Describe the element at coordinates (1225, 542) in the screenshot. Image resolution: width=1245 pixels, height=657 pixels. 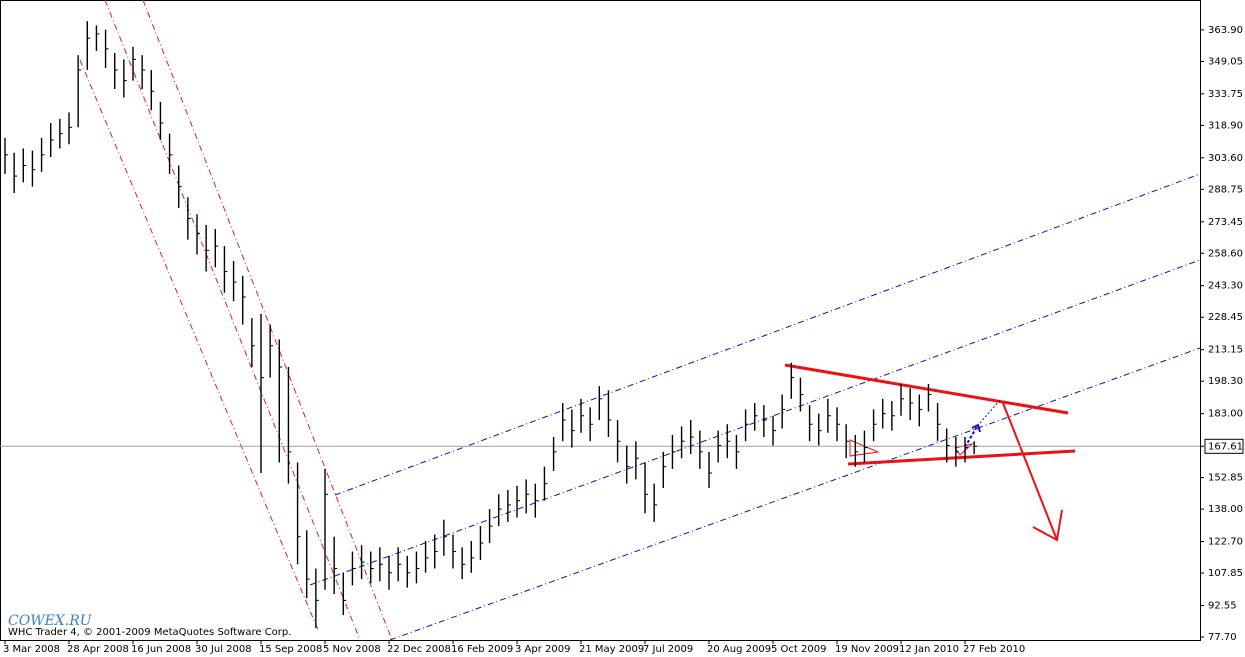
I see `y-tick-label: 122.70` at that location.